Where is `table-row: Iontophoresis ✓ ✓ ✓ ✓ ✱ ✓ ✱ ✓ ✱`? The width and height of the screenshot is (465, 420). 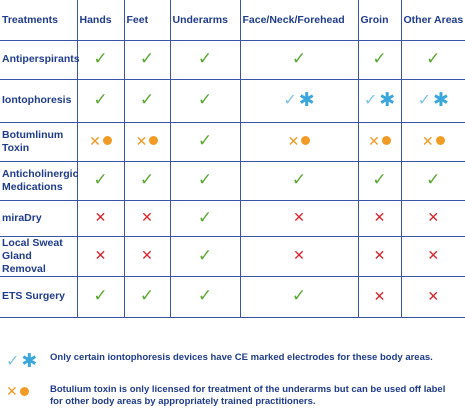 table-row: Iontophoresis ✓ ✓ ✓ ✓ ✱ ✓ ✱ ✓ ✱ is located at coordinates (232, 101).